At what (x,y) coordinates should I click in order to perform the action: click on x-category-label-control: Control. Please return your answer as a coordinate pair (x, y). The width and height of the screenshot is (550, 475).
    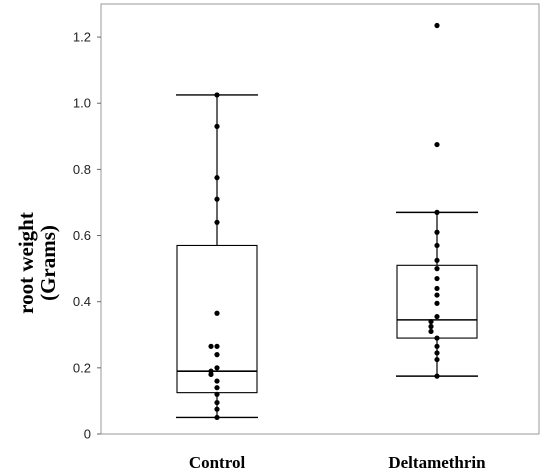
    Looking at the image, I should click on (217, 462).